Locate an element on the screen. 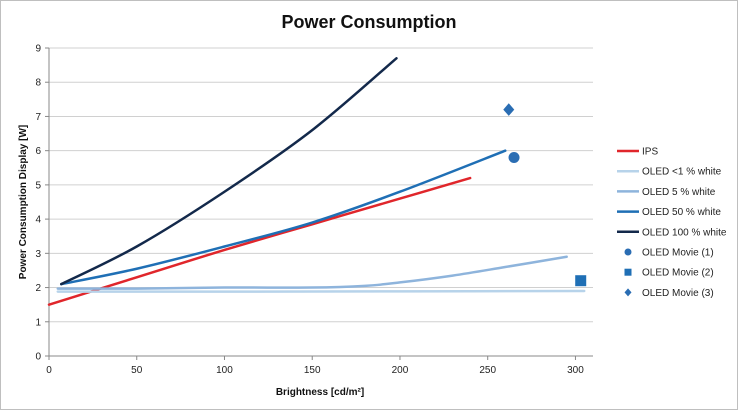  legend-item-oled-movie-2: OLED Movie (2) is located at coordinates (669, 273).